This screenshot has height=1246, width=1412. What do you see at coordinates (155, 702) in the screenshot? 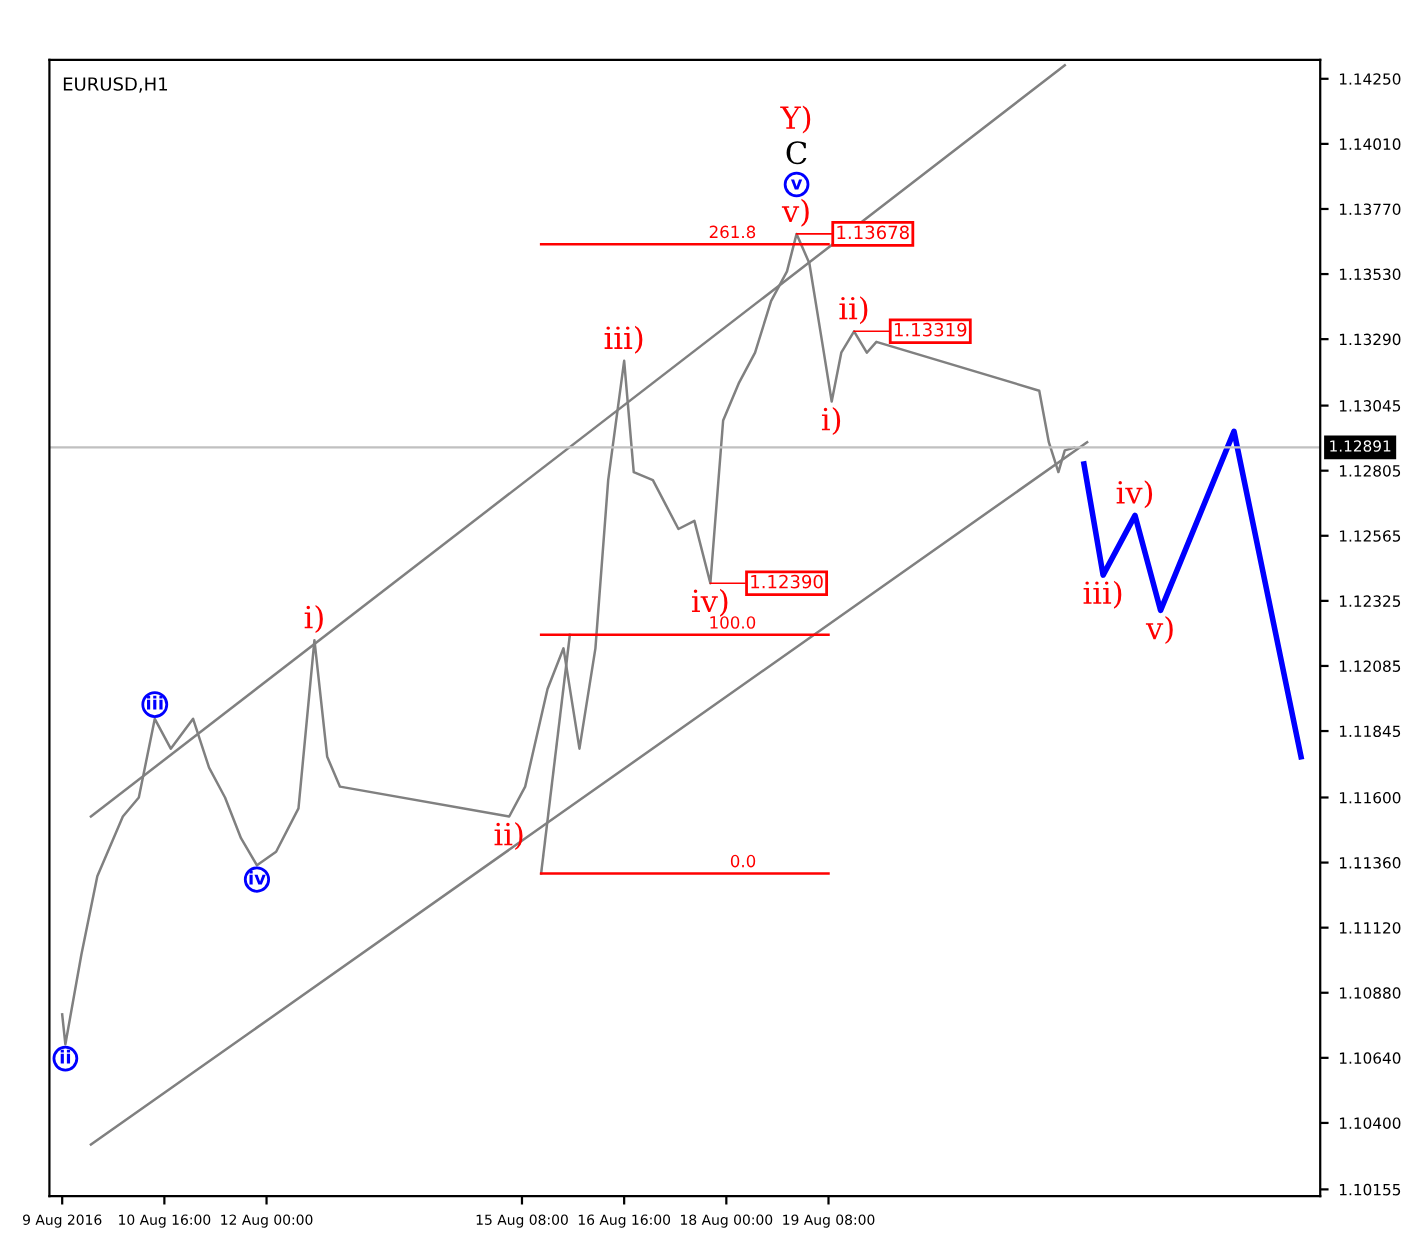
I see `annotation: iii` at bounding box center [155, 702].